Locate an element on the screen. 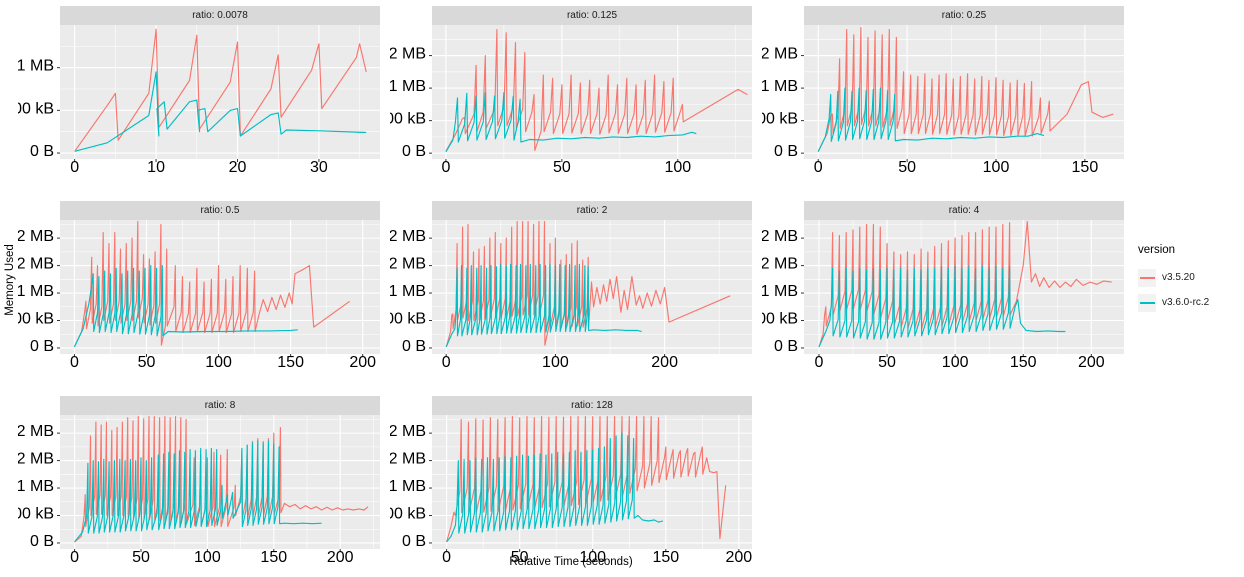 Image resolution: width=1244 pixels, height=577 pixels. facet-plot-area: 0 10 20 30 0 B 500 kB 1 MB is located at coordinates (192, 100).